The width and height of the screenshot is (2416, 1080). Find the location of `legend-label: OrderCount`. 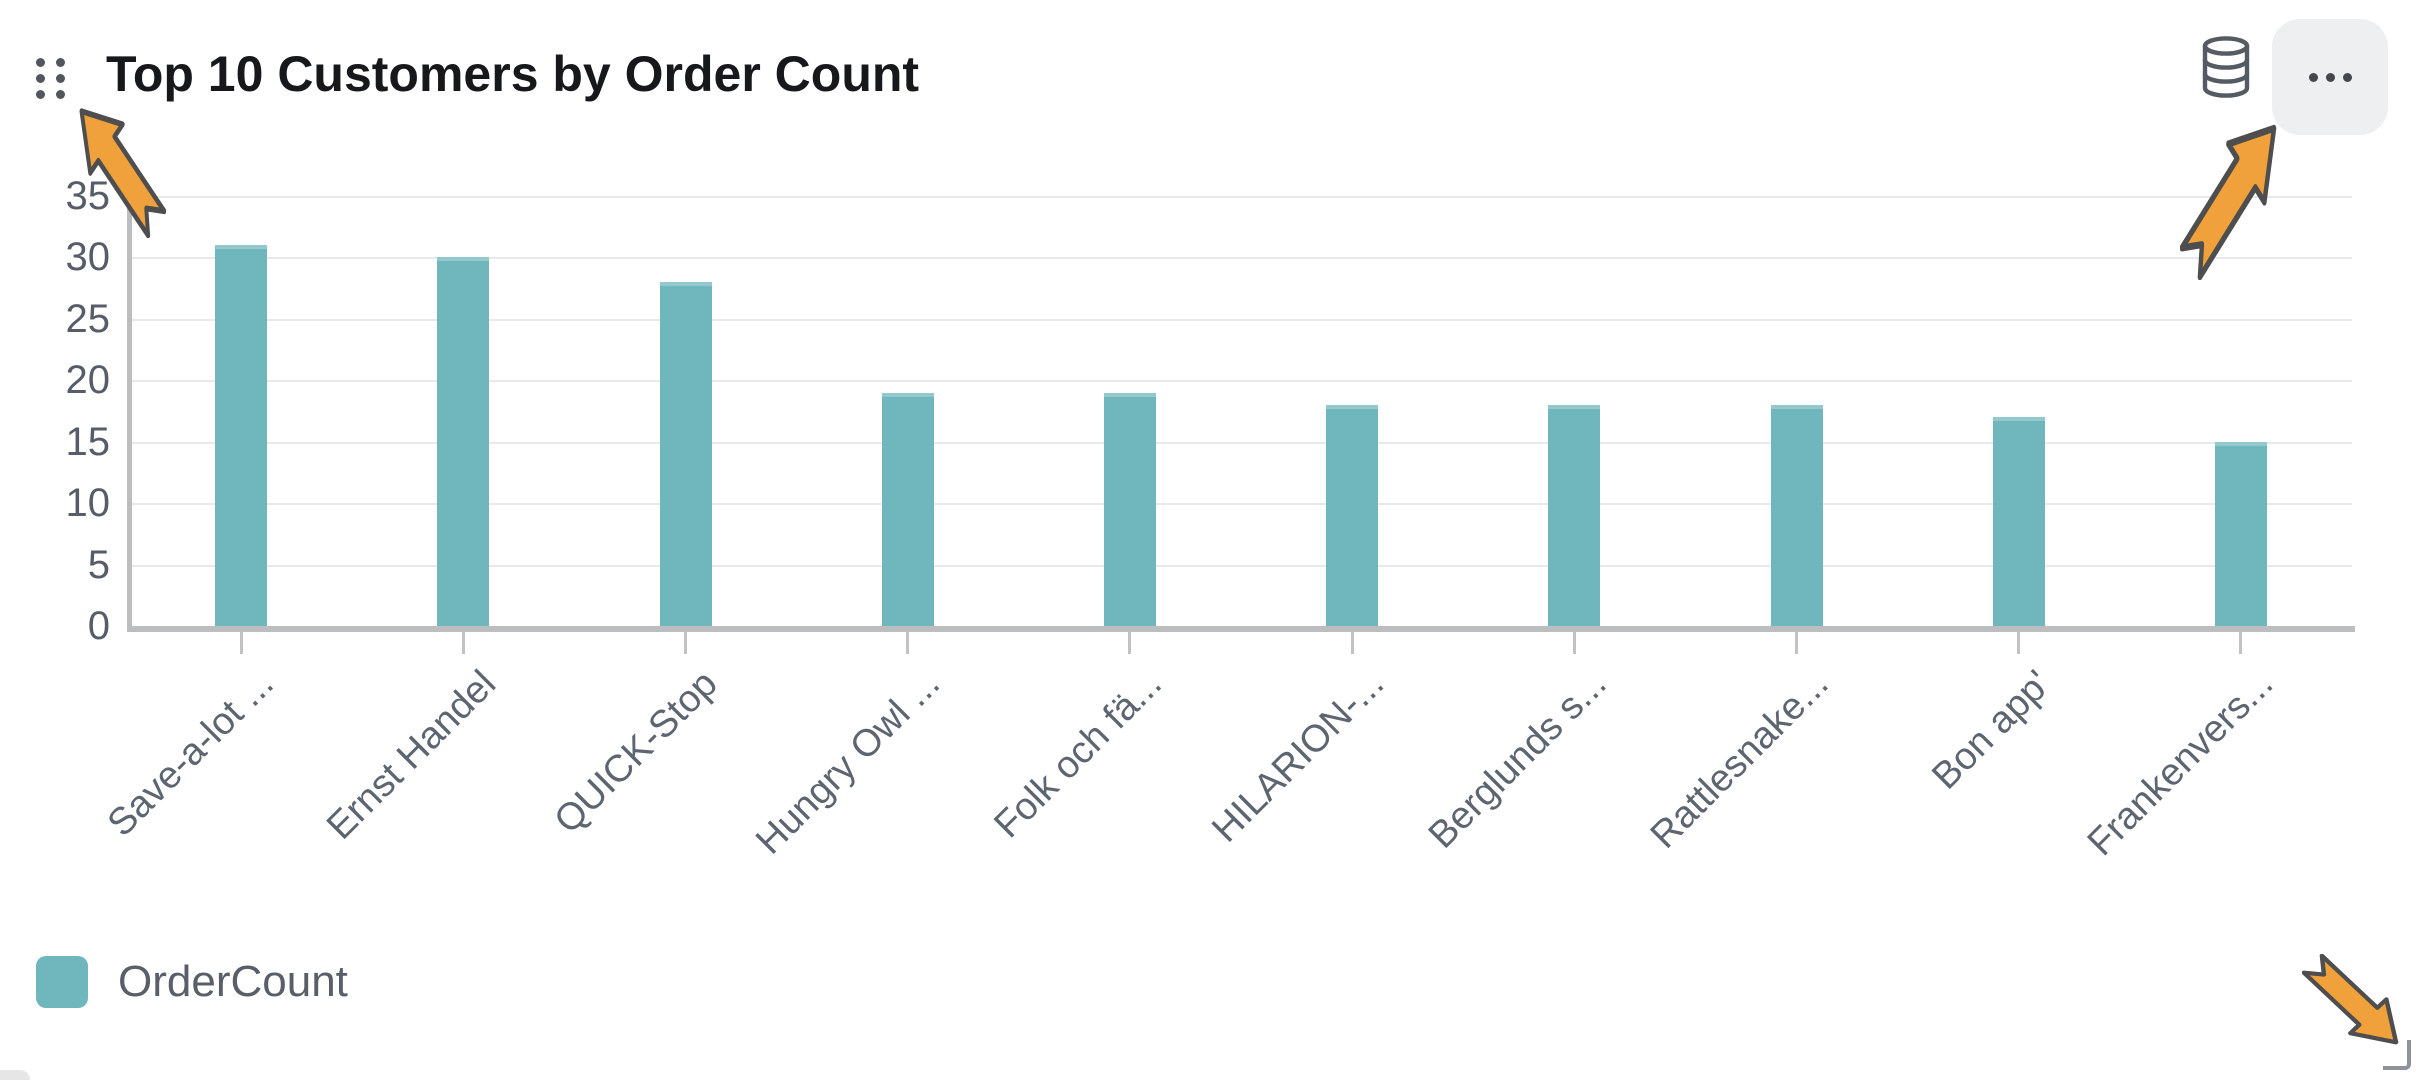

legend-label: OrderCount is located at coordinates (233, 981).